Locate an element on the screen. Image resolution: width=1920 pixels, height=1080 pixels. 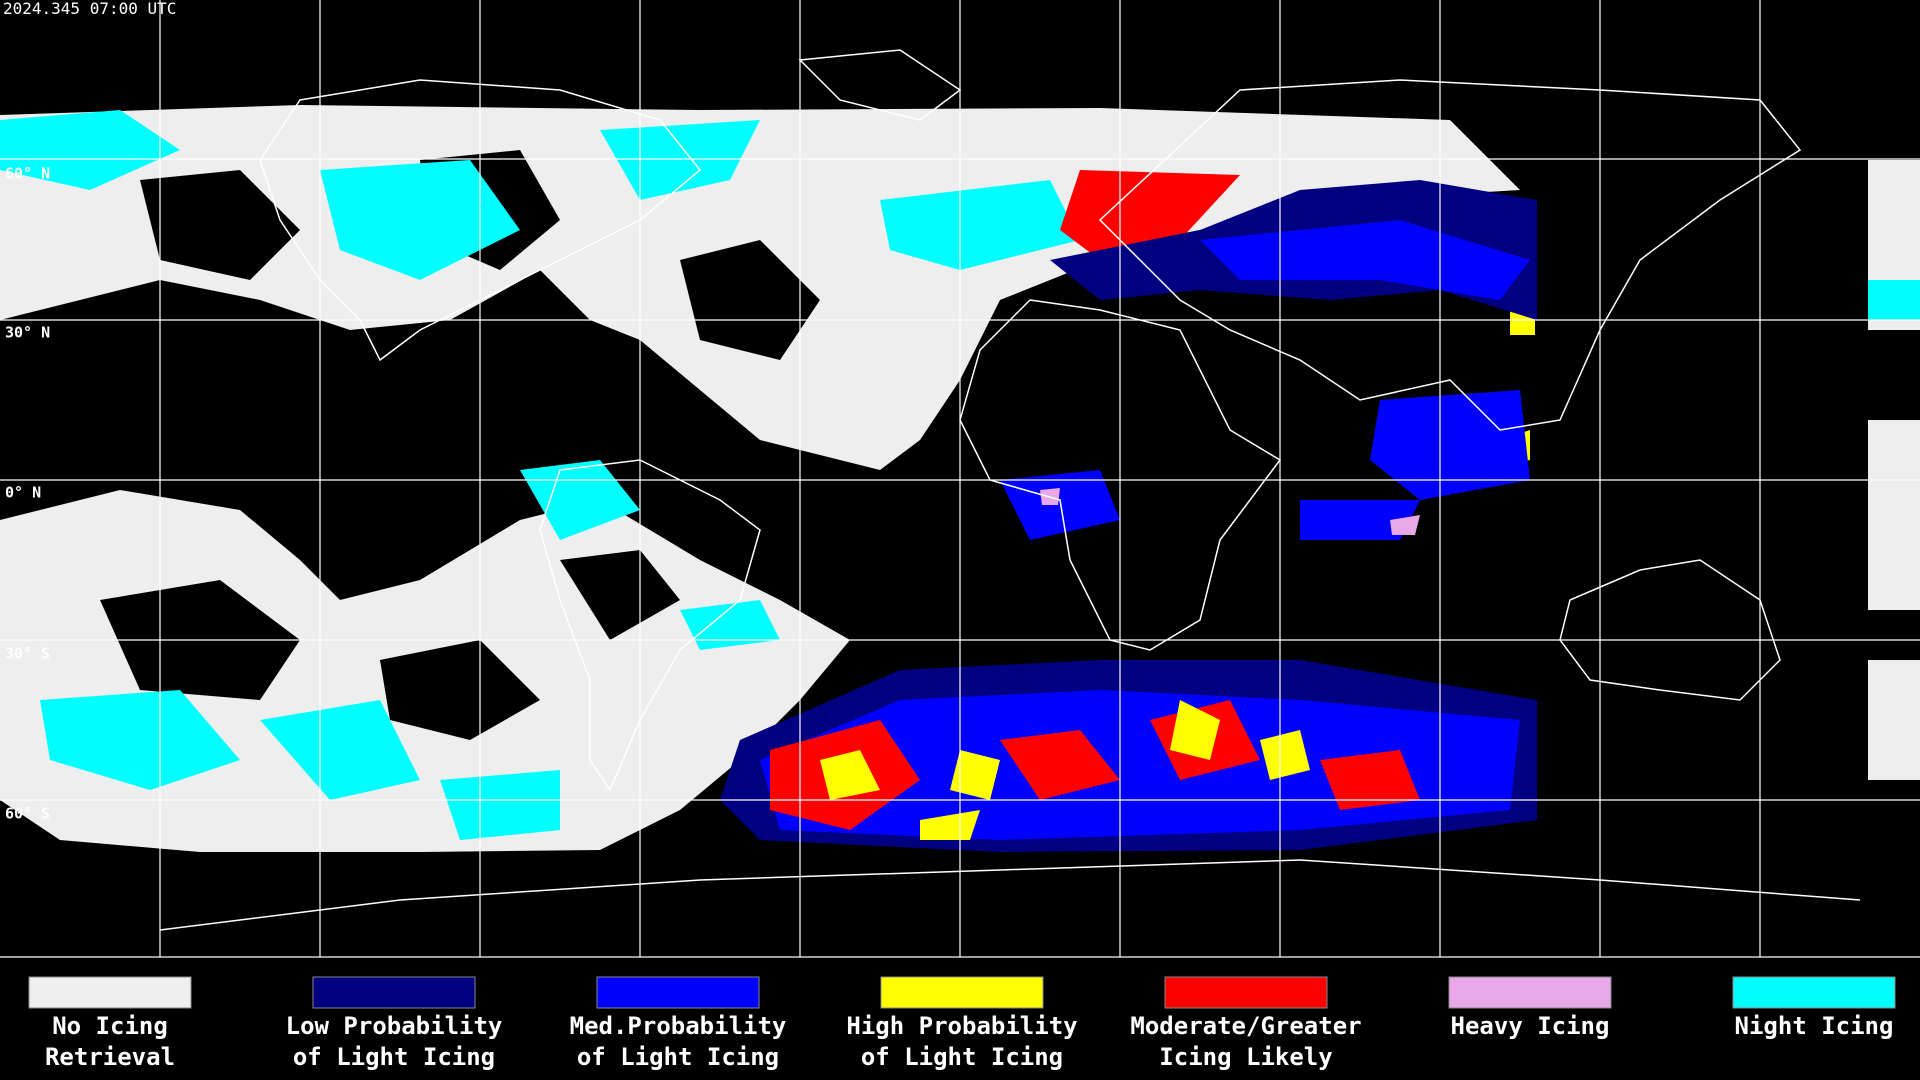
legend-label: Icing Likely is located at coordinates (1245, 1057).